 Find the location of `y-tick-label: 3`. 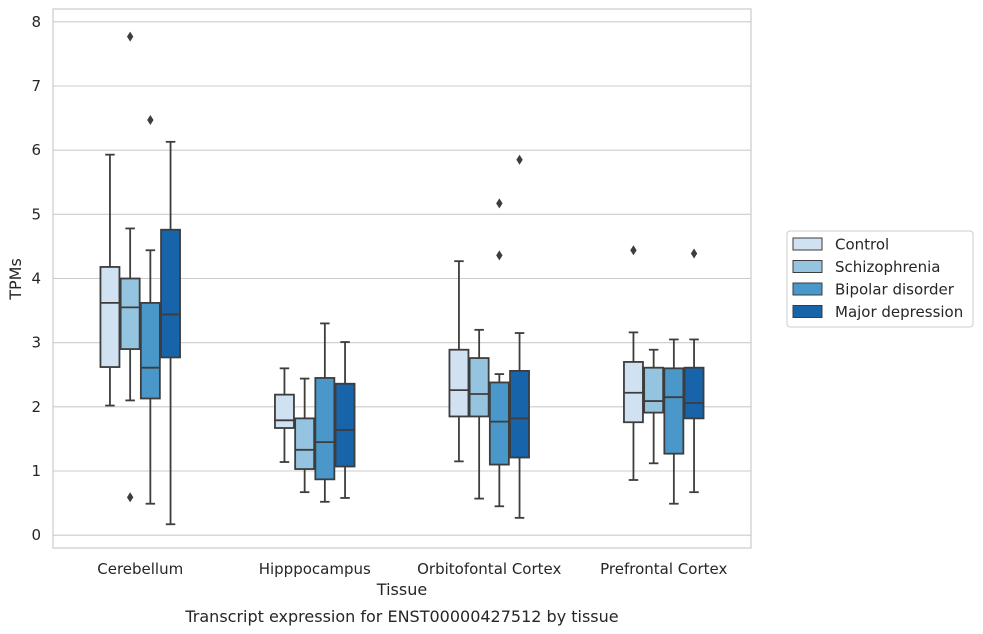

y-tick-label: 3 is located at coordinates (36, 343).